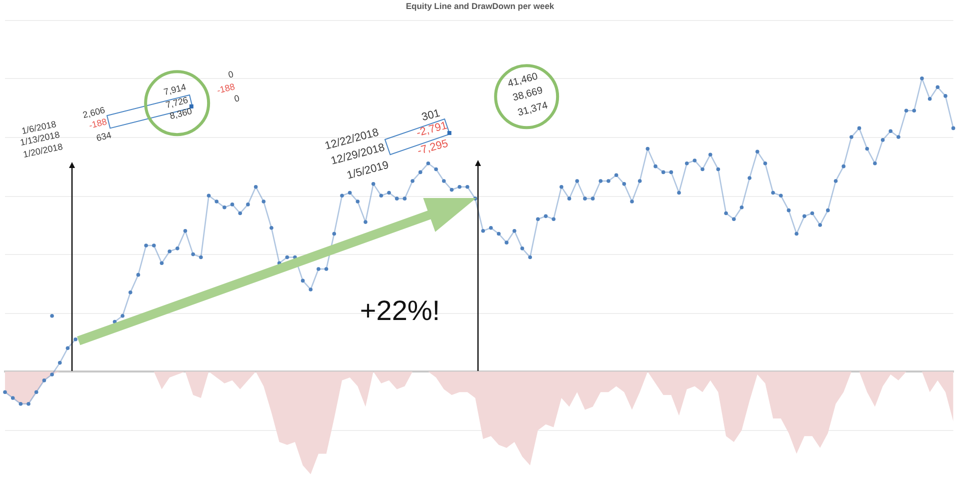  I want to click on annotation: 7,914, so click(175, 90).